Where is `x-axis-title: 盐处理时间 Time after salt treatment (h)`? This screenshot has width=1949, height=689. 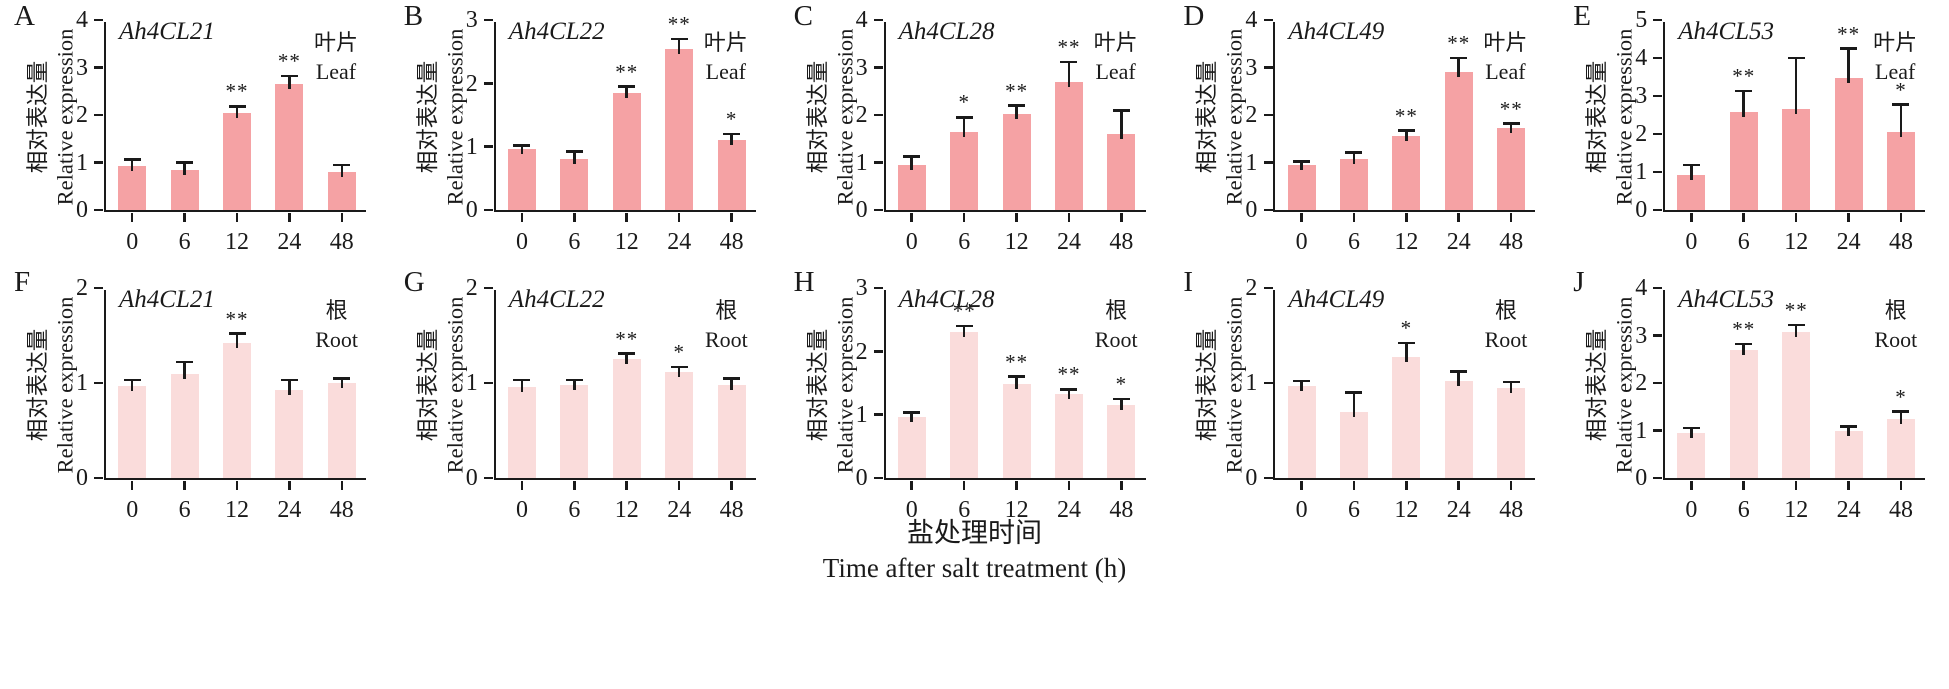
x-axis-title: 盐处理时间 Time after salt treatment (h) is located at coordinates (974, 547).